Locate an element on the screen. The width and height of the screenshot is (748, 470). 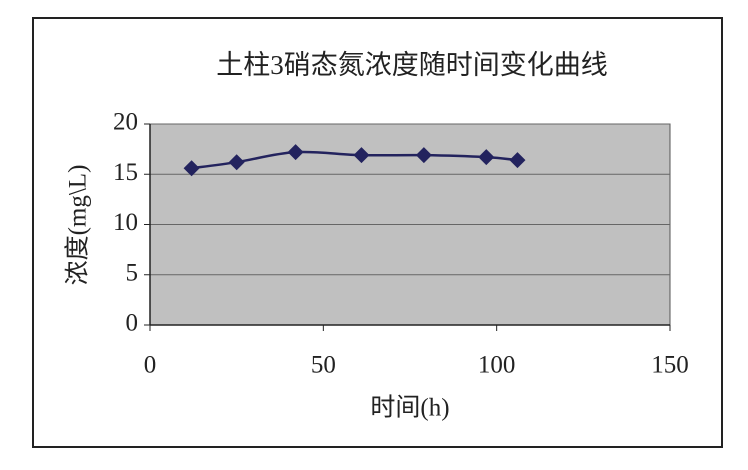
y-tick-label: 5 is located at coordinates (132, 272).